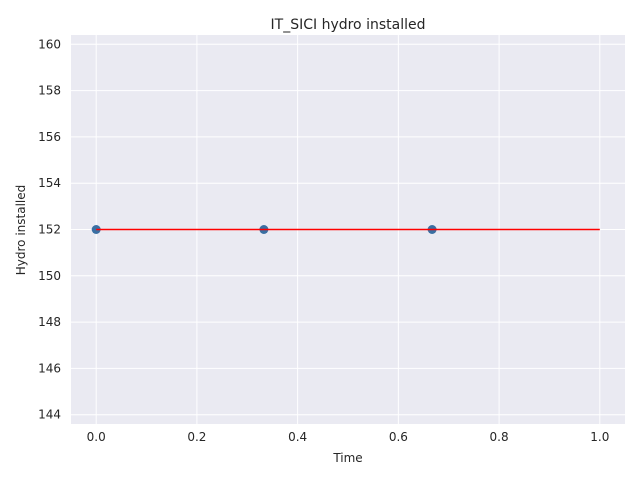  Describe the element at coordinates (297, 437) in the screenshot. I see `x-tick-label: 0.4` at that location.